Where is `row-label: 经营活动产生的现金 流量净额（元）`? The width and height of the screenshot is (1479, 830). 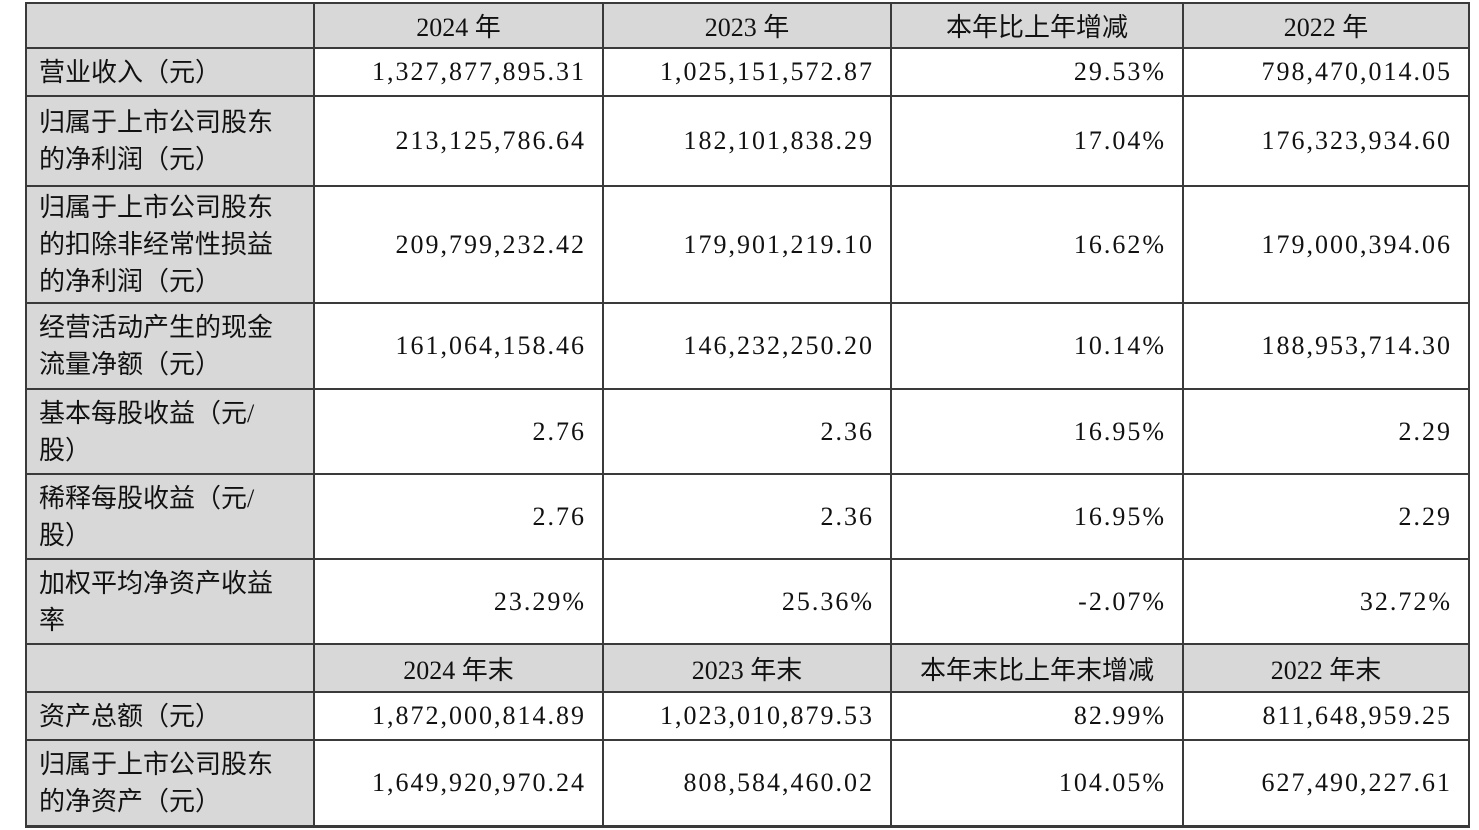
row-label: 经营活动产生的现金 流量净额（元） is located at coordinates (170, 346).